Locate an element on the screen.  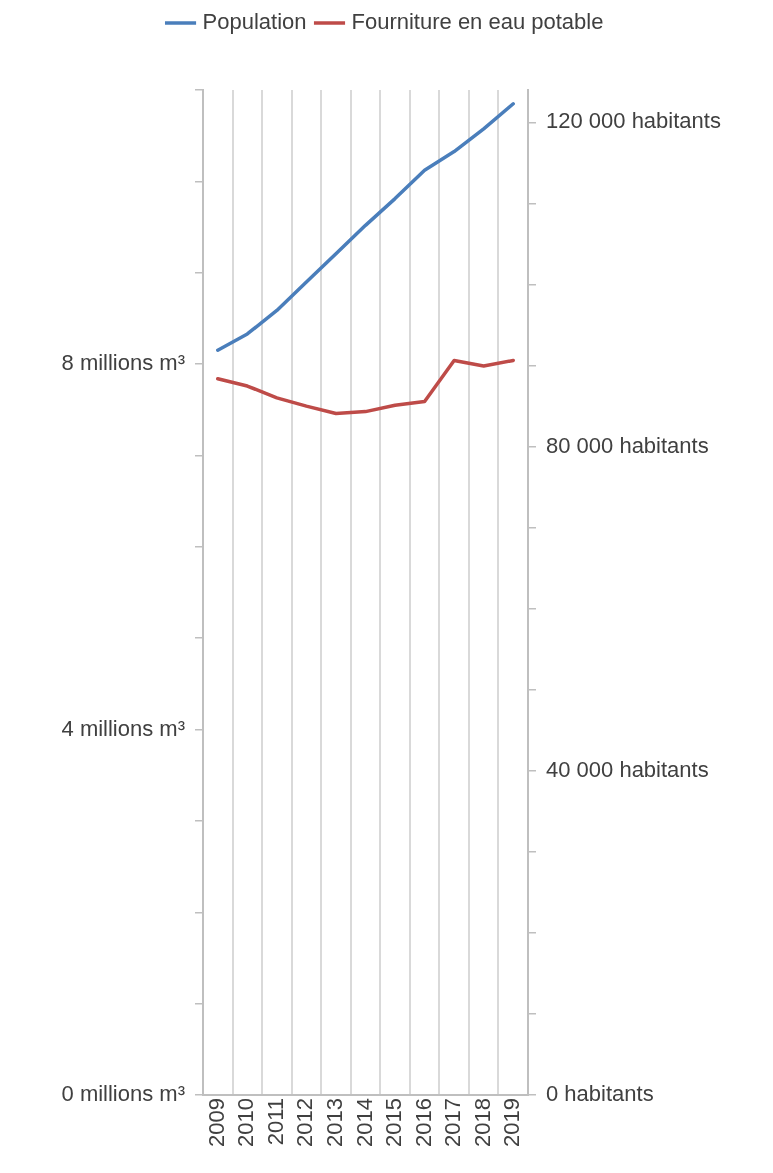
y2-tick-label: 80 000 habitants is located at coordinates (627, 445).